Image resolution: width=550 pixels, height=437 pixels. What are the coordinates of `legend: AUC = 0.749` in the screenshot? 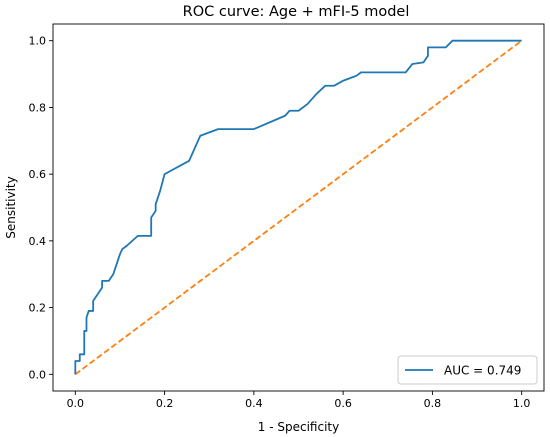 It's located at (467, 370).